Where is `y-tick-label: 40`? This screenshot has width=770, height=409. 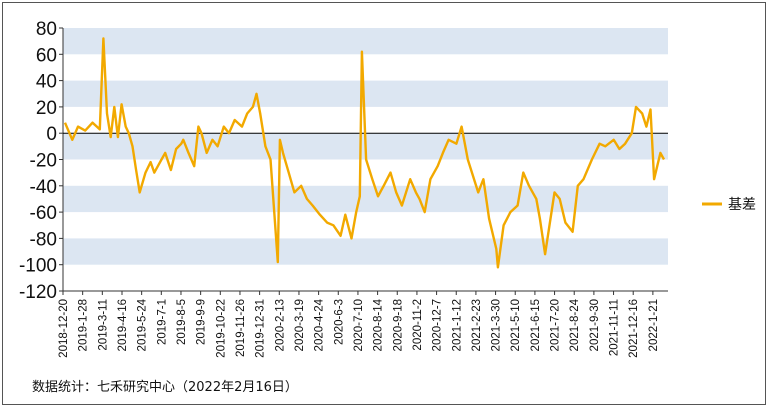
y-tick-label: 40 is located at coordinates (46, 82).